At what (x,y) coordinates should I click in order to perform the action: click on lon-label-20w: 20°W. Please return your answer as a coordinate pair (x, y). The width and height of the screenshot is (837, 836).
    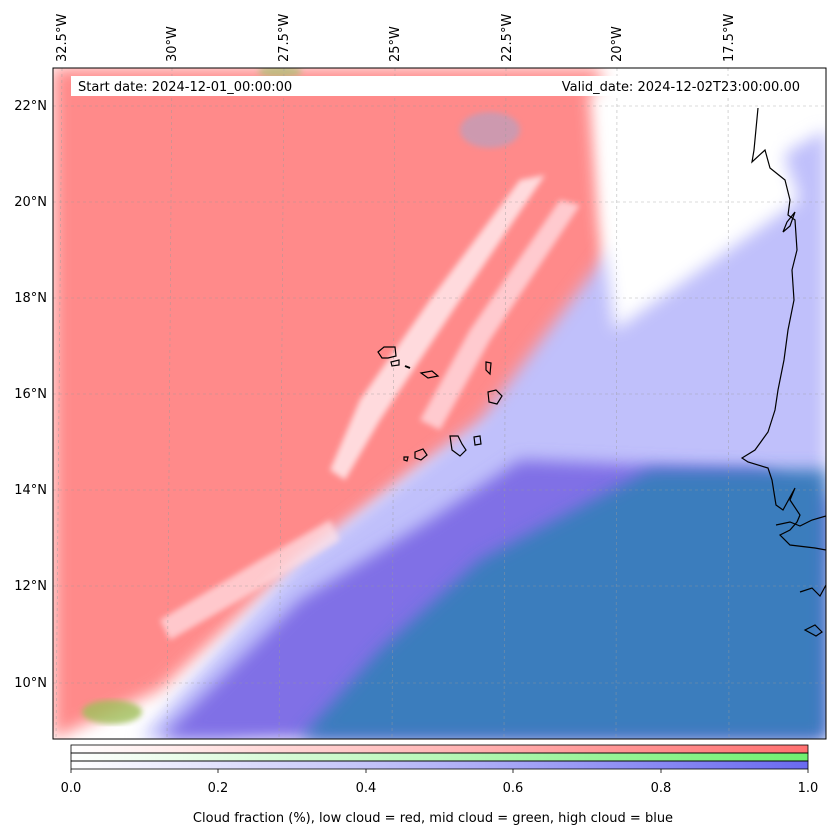
    Looking at the image, I should click on (617, 44).